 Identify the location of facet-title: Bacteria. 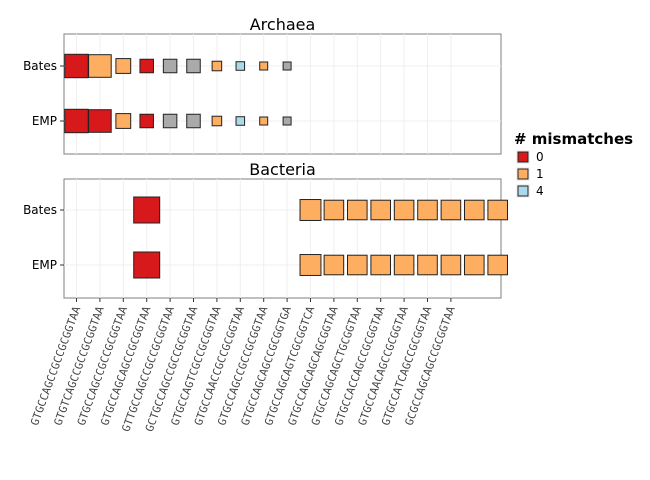
(282, 169).